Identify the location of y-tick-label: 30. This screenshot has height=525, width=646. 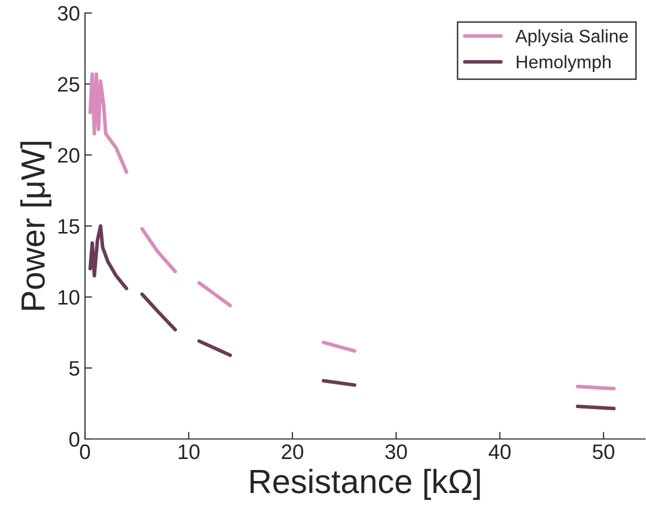
(69, 13).